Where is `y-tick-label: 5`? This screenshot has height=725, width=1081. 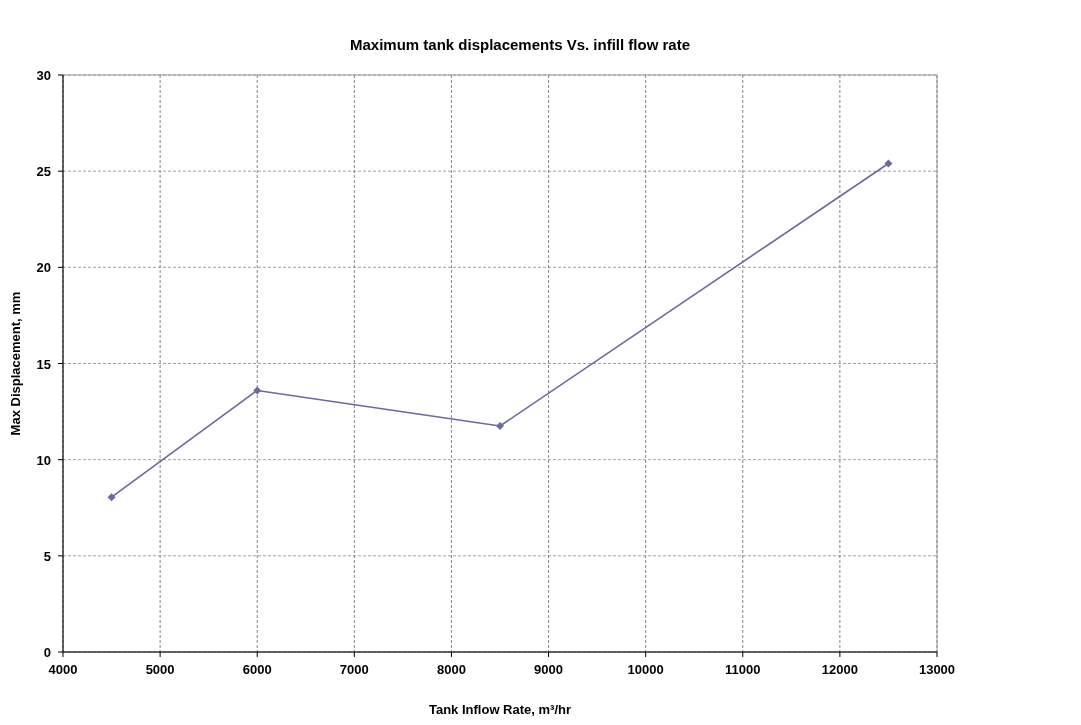
y-tick-label: 5 is located at coordinates (47, 556).